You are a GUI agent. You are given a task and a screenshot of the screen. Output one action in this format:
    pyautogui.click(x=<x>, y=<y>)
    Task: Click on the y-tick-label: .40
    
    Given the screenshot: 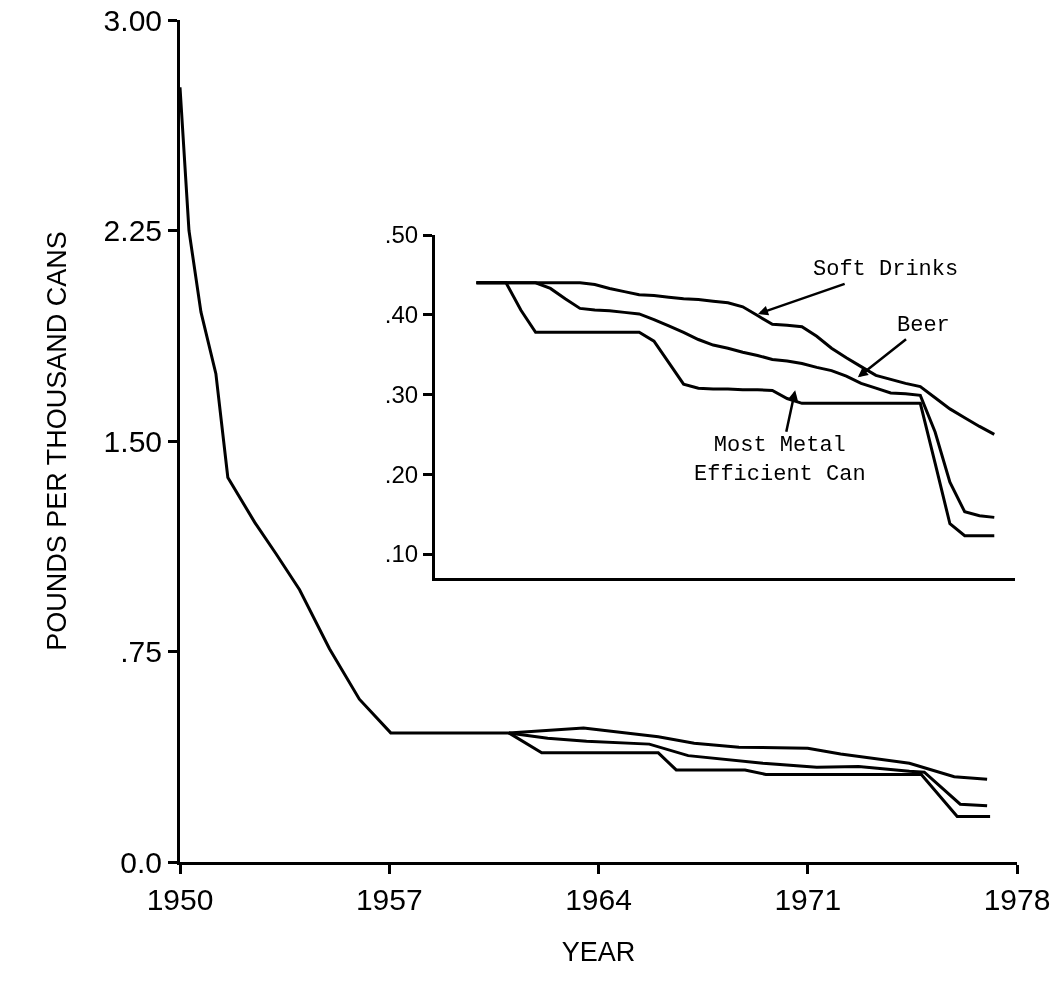 What is the action you would take?
    pyautogui.click(x=401, y=315)
    